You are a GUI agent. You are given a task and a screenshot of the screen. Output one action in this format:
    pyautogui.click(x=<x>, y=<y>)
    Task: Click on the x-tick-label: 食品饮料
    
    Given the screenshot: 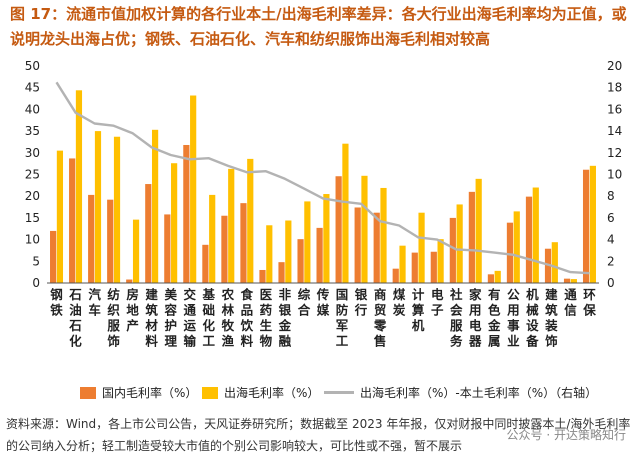 What is the action you would take?
    pyautogui.click(x=247, y=318)
    